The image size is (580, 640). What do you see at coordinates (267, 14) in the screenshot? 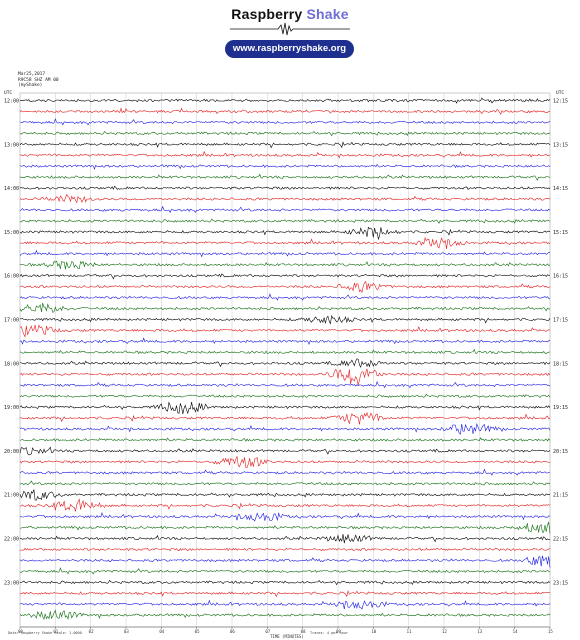
I see `brand-name: Raspberry` at bounding box center [267, 14].